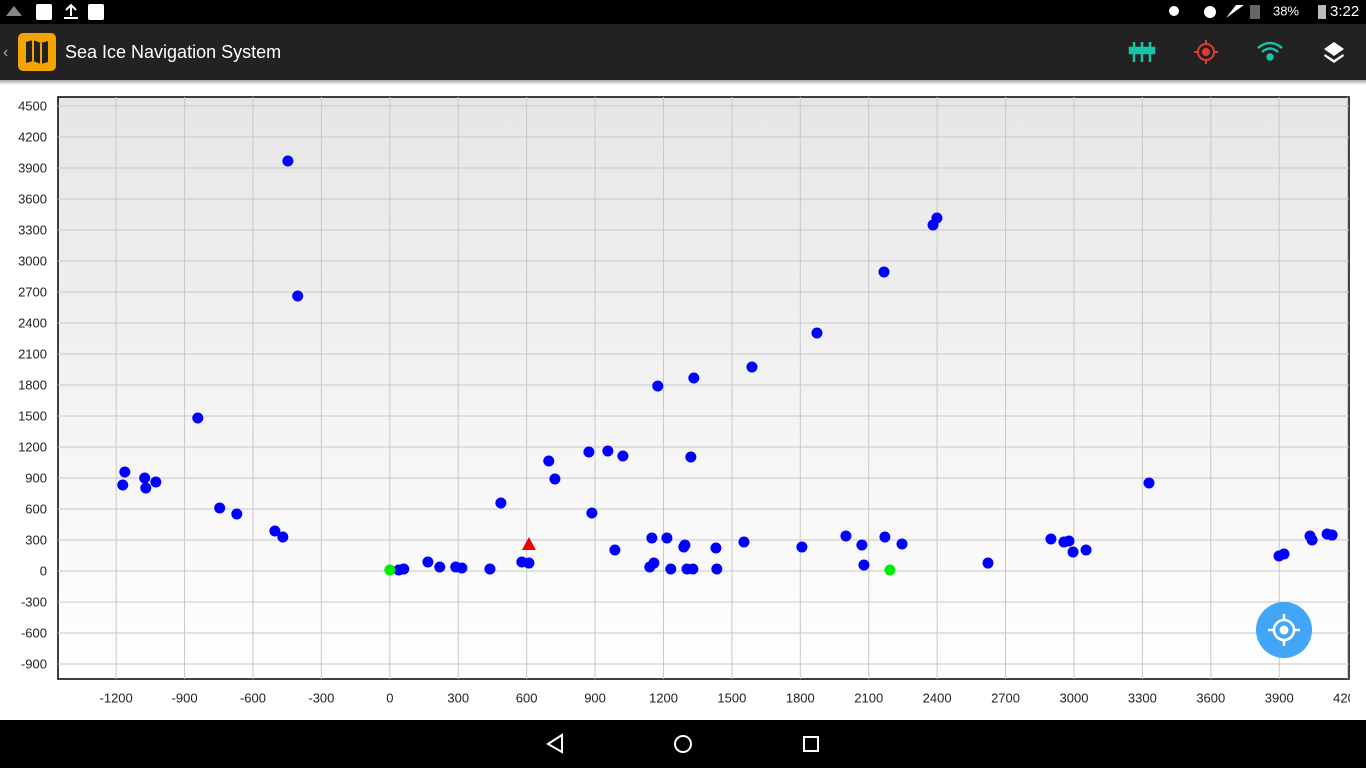 Image resolution: width=1366 pixels, height=768 pixels. I want to click on y-tick-label: 300, so click(36, 539).